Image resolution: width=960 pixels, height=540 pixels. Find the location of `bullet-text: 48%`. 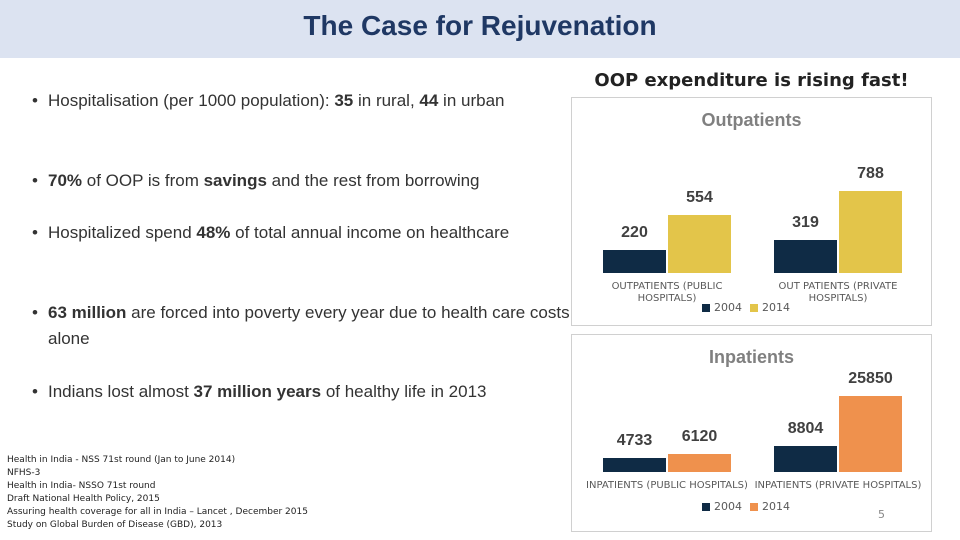

bullet-text: 48% is located at coordinates (213, 232).